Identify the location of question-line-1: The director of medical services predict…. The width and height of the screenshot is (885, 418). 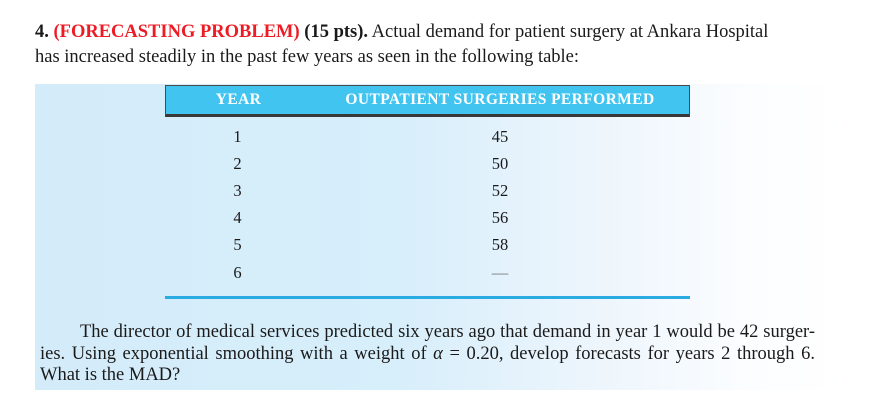
(447, 332).